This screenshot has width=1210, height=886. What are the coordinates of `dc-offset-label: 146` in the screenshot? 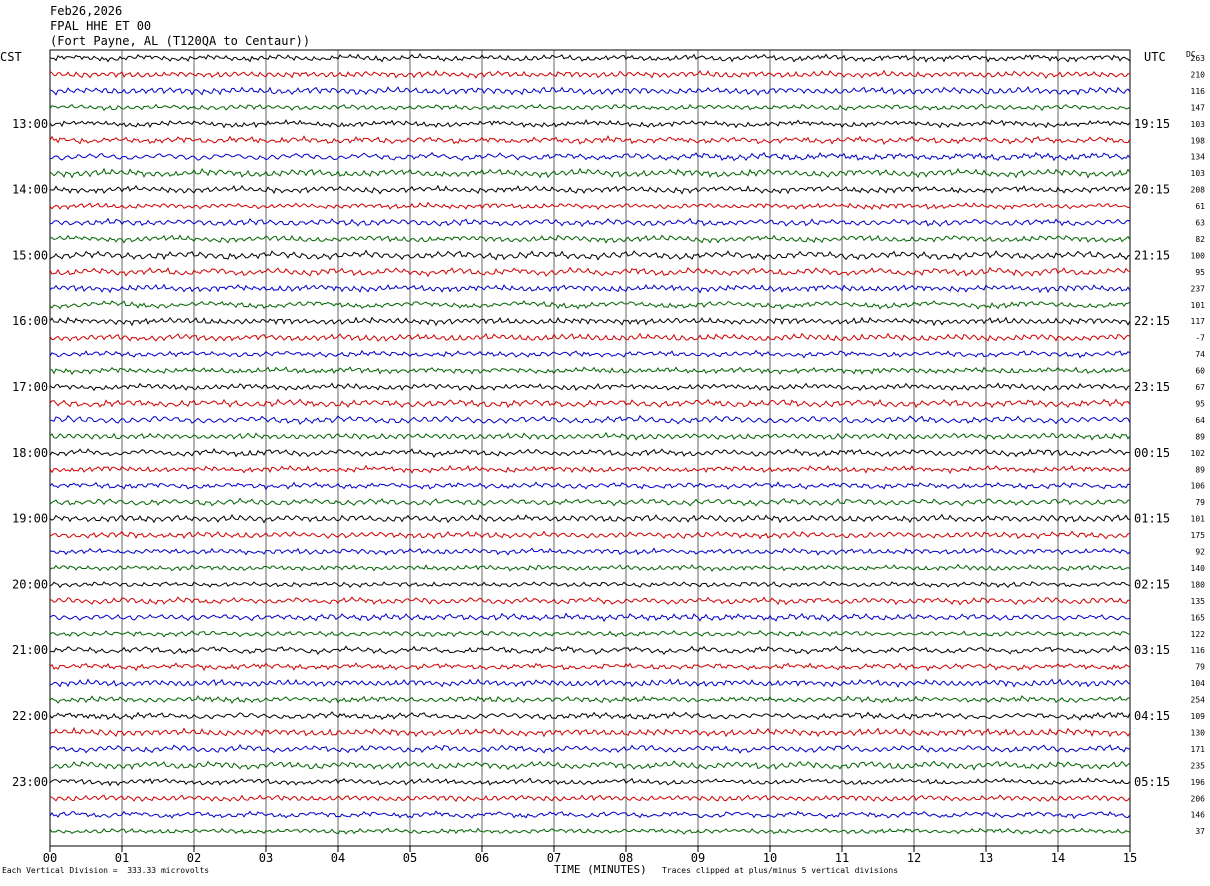 It's located at (1198, 815).